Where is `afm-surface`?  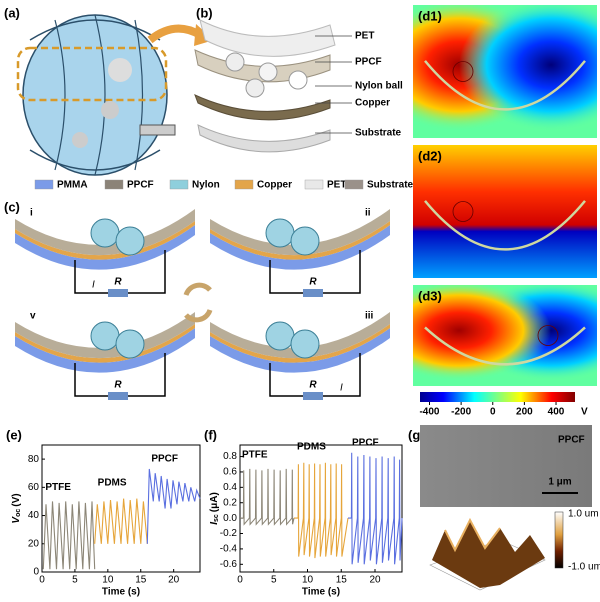 afm-surface is located at coordinates (487, 554).